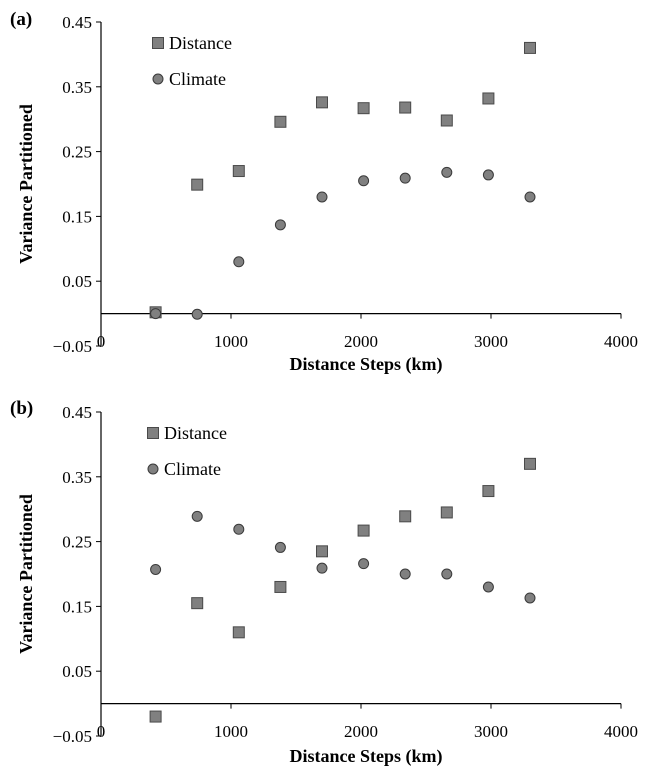 This screenshot has width=654, height=766. Describe the element at coordinates (21, 408) in the screenshot. I see `panel-label: (b)` at that location.